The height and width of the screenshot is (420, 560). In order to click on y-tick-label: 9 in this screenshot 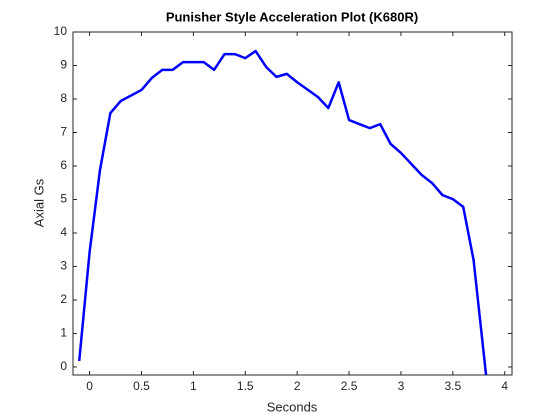, I will do `click(63, 65)`.